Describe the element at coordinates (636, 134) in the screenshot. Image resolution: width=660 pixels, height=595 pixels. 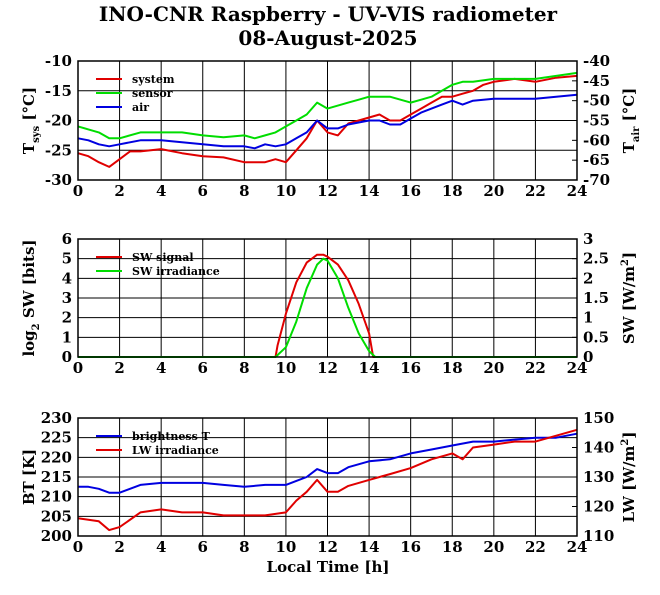
I see `y2-axis-label-sub: air` at that location.